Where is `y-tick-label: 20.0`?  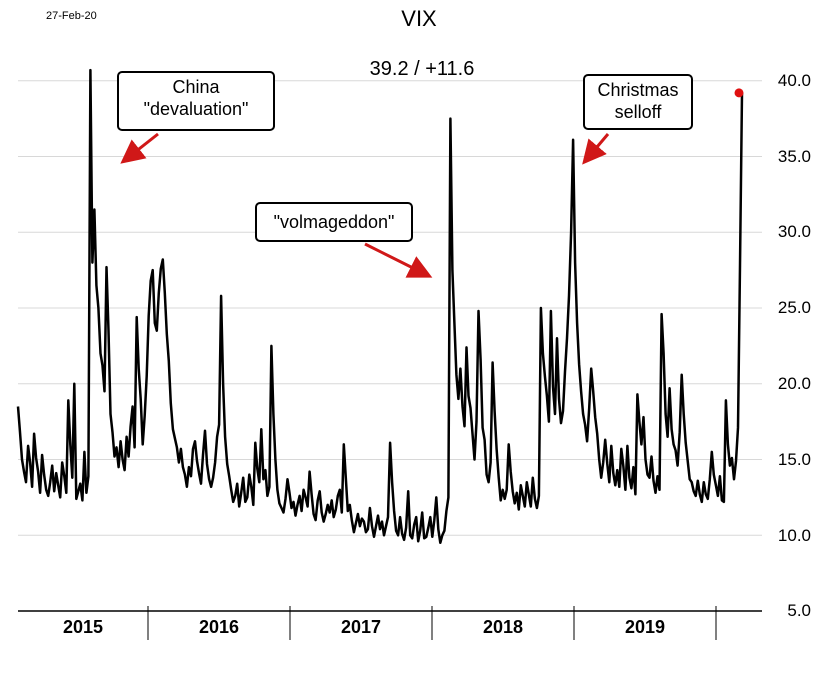
y-tick-label: 20.0 is located at coordinates (794, 383).